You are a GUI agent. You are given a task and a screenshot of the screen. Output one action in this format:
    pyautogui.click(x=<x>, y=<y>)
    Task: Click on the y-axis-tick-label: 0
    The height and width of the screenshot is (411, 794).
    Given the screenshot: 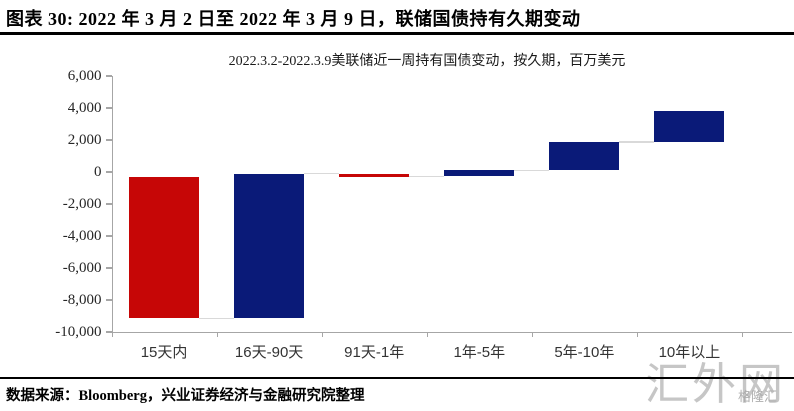 What is the action you would take?
    pyautogui.click(x=98, y=172)
    